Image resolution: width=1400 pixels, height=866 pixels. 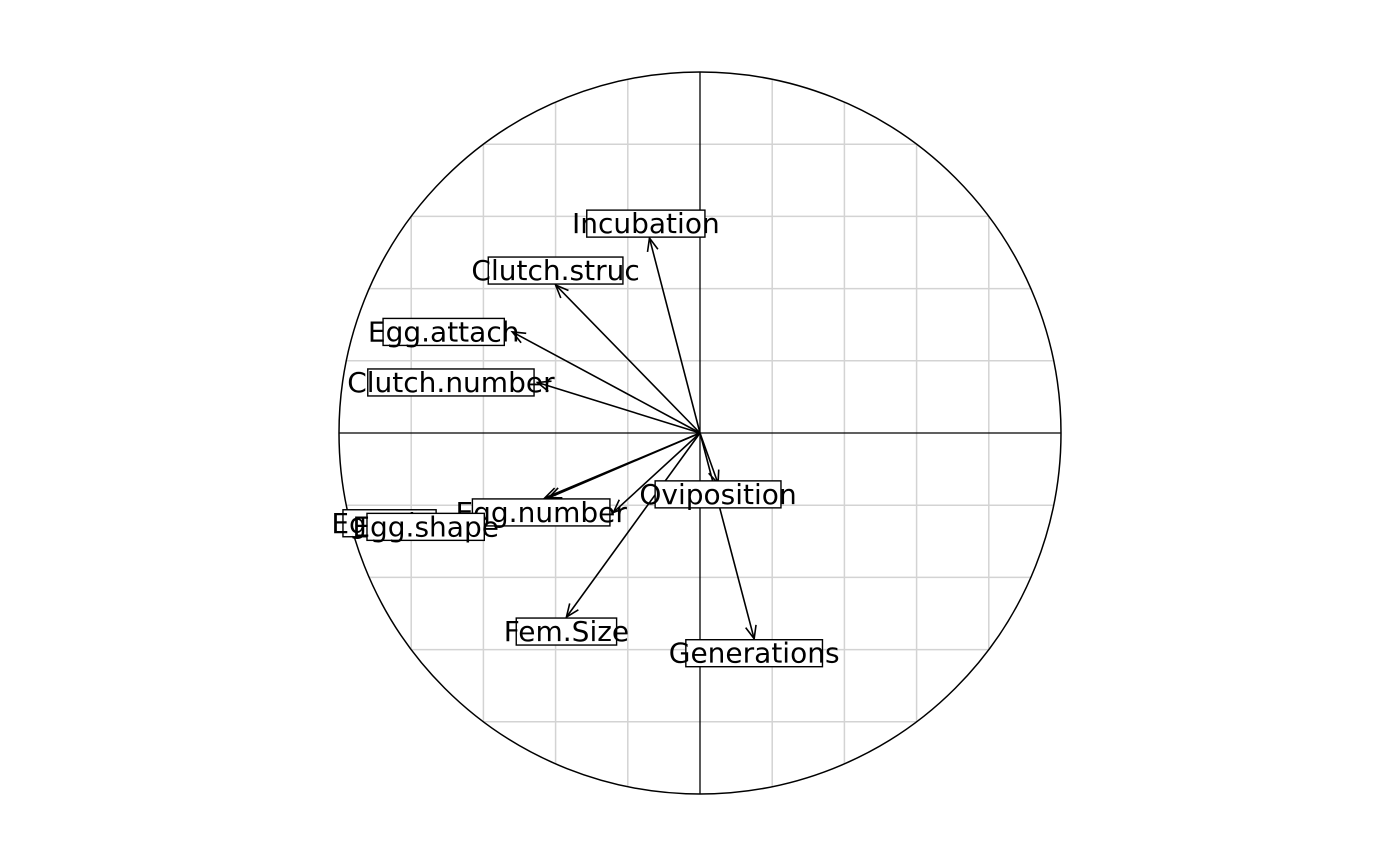 I want to click on label-generations: Generations, so click(x=754, y=653).